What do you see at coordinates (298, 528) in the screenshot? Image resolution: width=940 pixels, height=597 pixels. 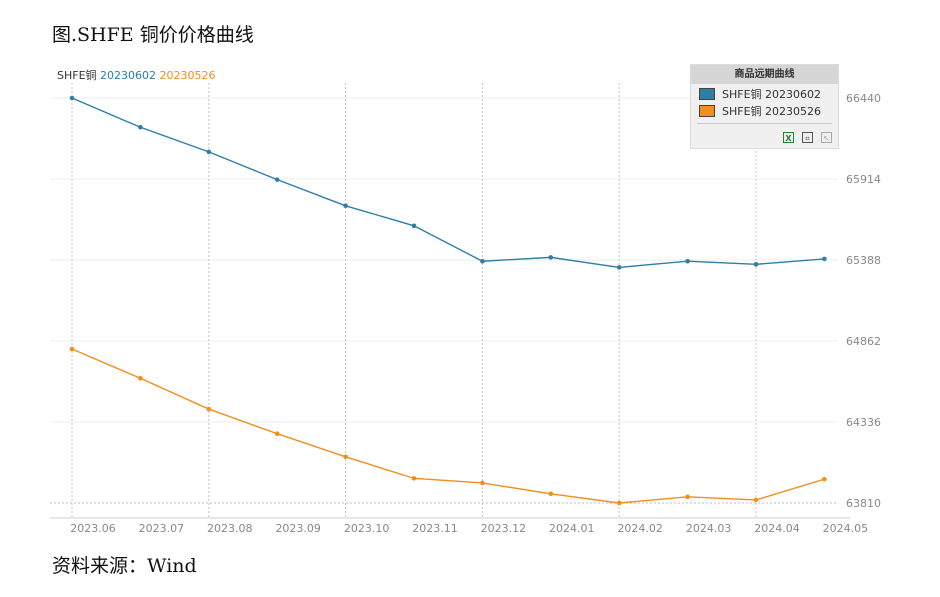 I see `x-tick-label: 2023.09` at bounding box center [298, 528].